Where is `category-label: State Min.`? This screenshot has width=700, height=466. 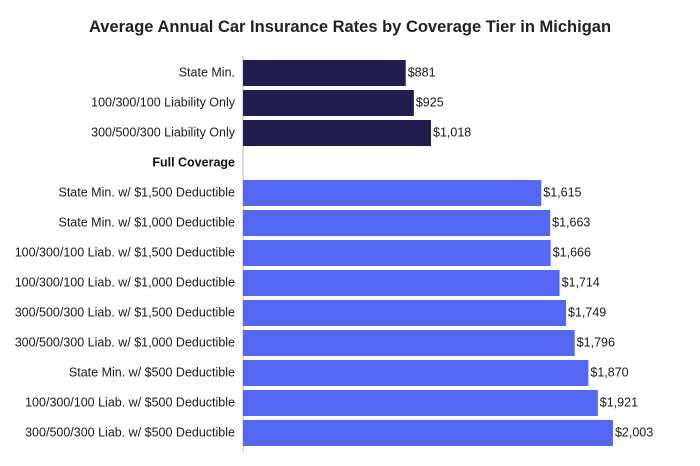
category-label: State Min. is located at coordinates (207, 72).